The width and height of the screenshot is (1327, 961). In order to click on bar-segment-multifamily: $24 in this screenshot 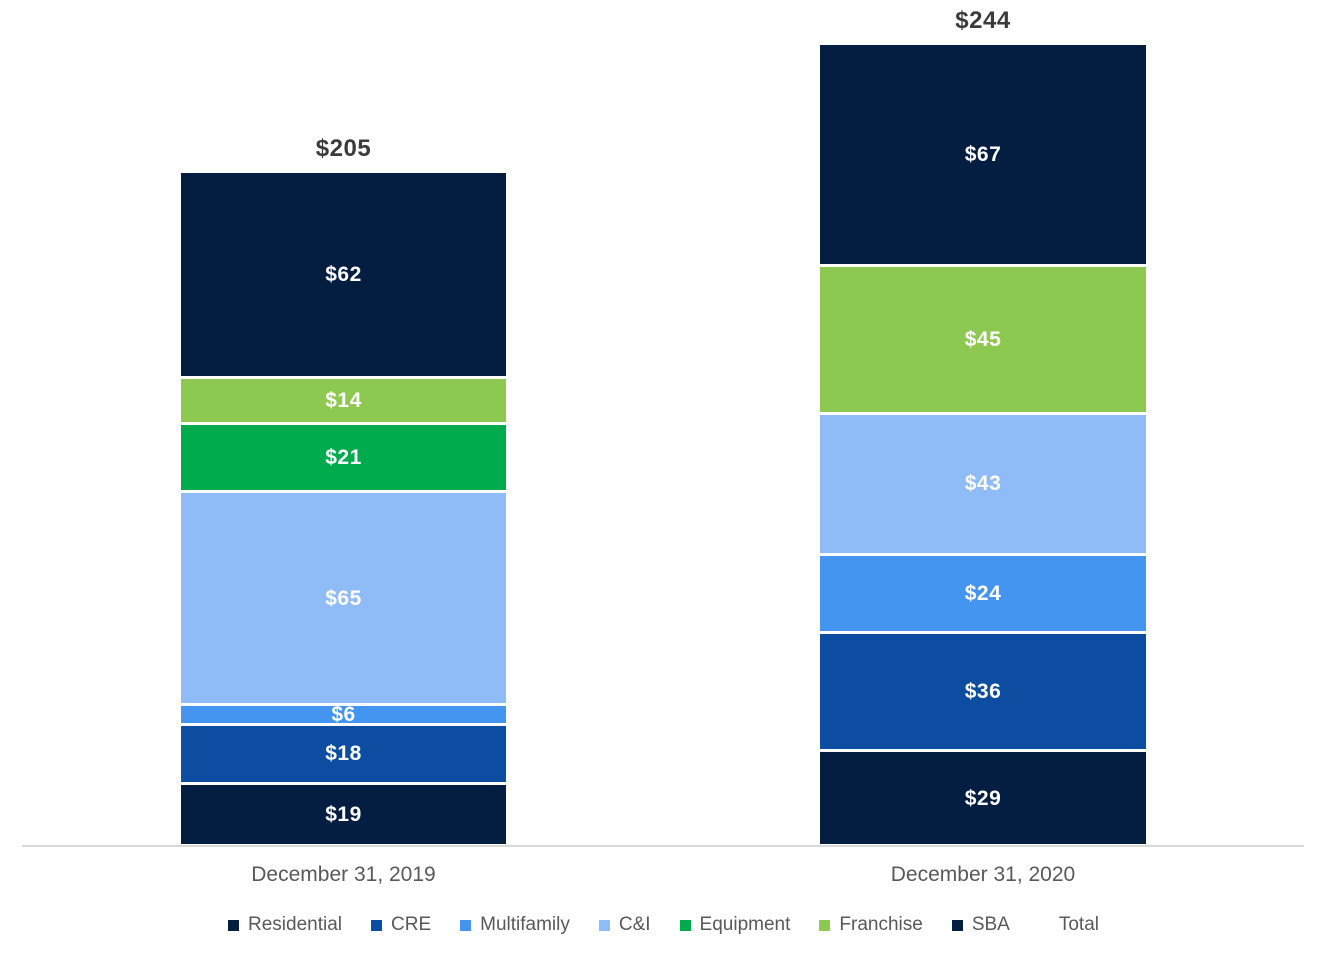, I will do `click(983, 592)`.